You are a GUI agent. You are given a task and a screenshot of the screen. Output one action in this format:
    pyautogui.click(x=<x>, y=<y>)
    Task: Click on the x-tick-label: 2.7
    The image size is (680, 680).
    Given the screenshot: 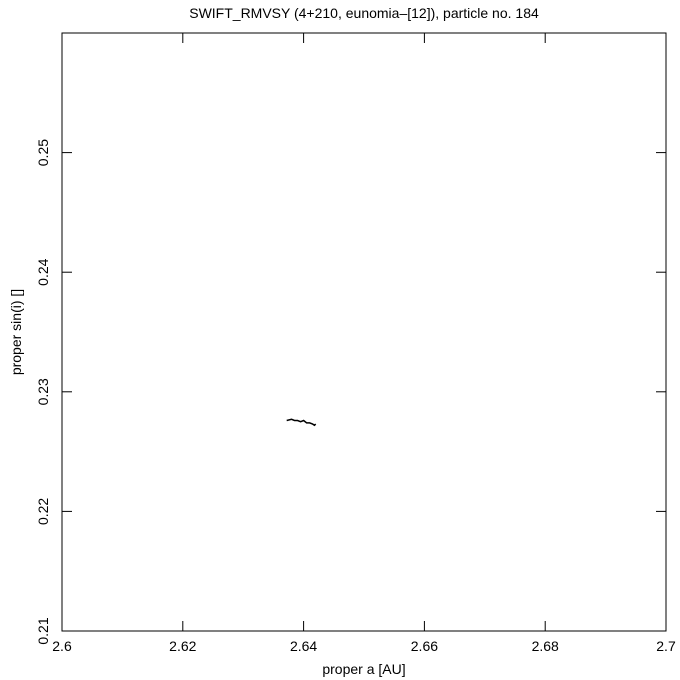 What is the action you would take?
    pyautogui.click(x=666, y=646)
    